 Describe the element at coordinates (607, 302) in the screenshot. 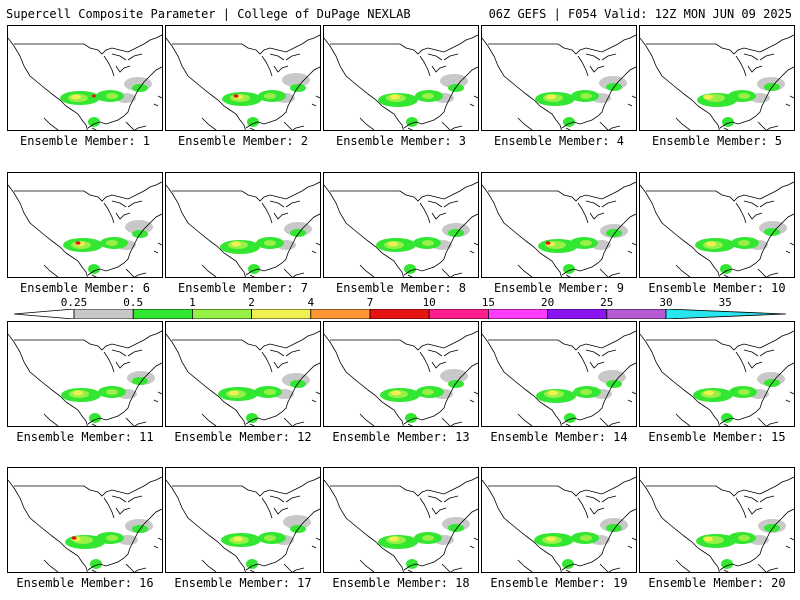

I see `colorbar-tick-label: 25` at that location.